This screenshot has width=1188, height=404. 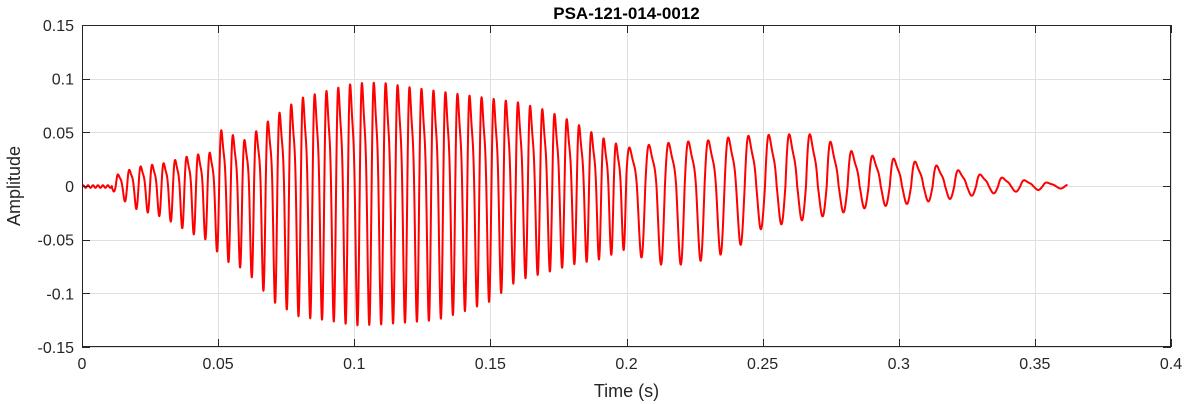 I want to click on y-tick-label: 0.1, so click(x=63, y=80).